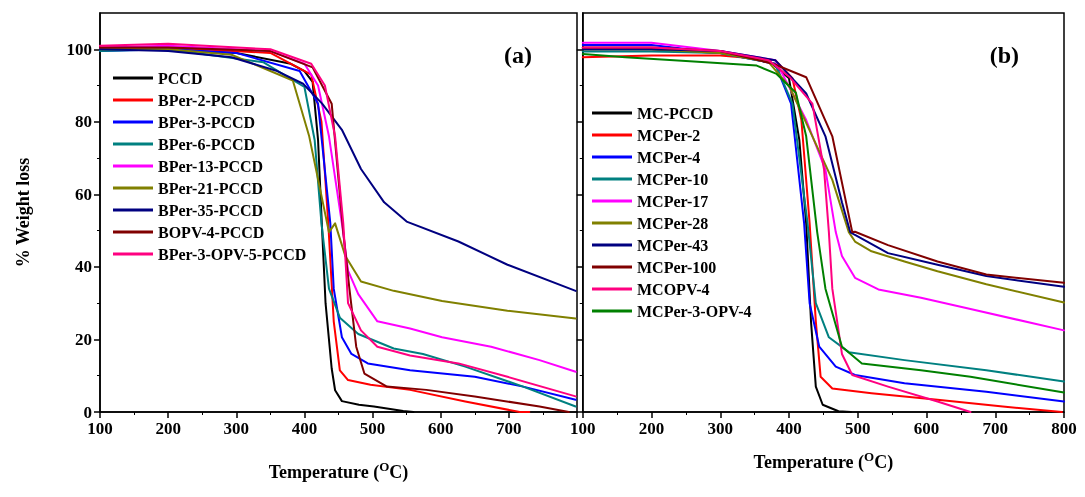 This screenshot has height=497, width=1085. Describe the element at coordinates (211, 210) in the screenshot. I see `legend-label: BPer-35-PCCD` at that location.